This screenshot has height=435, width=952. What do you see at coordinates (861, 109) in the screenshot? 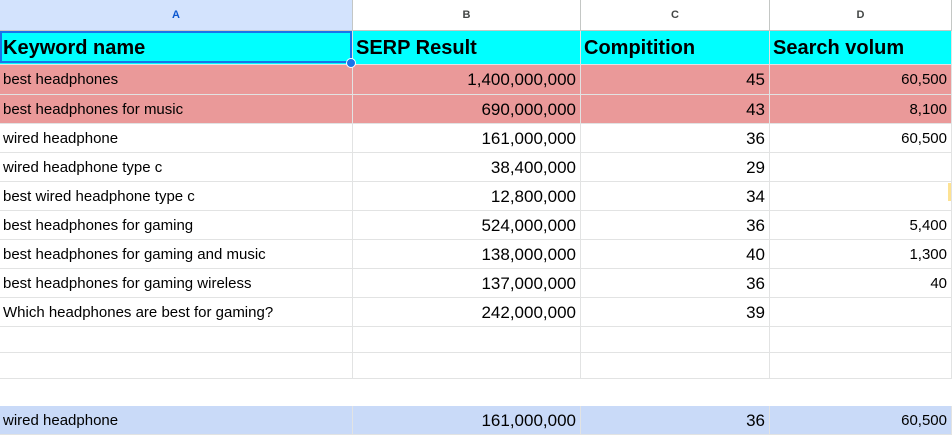
I see `search-volume-cell: 8,100` at bounding box center [861, 109].